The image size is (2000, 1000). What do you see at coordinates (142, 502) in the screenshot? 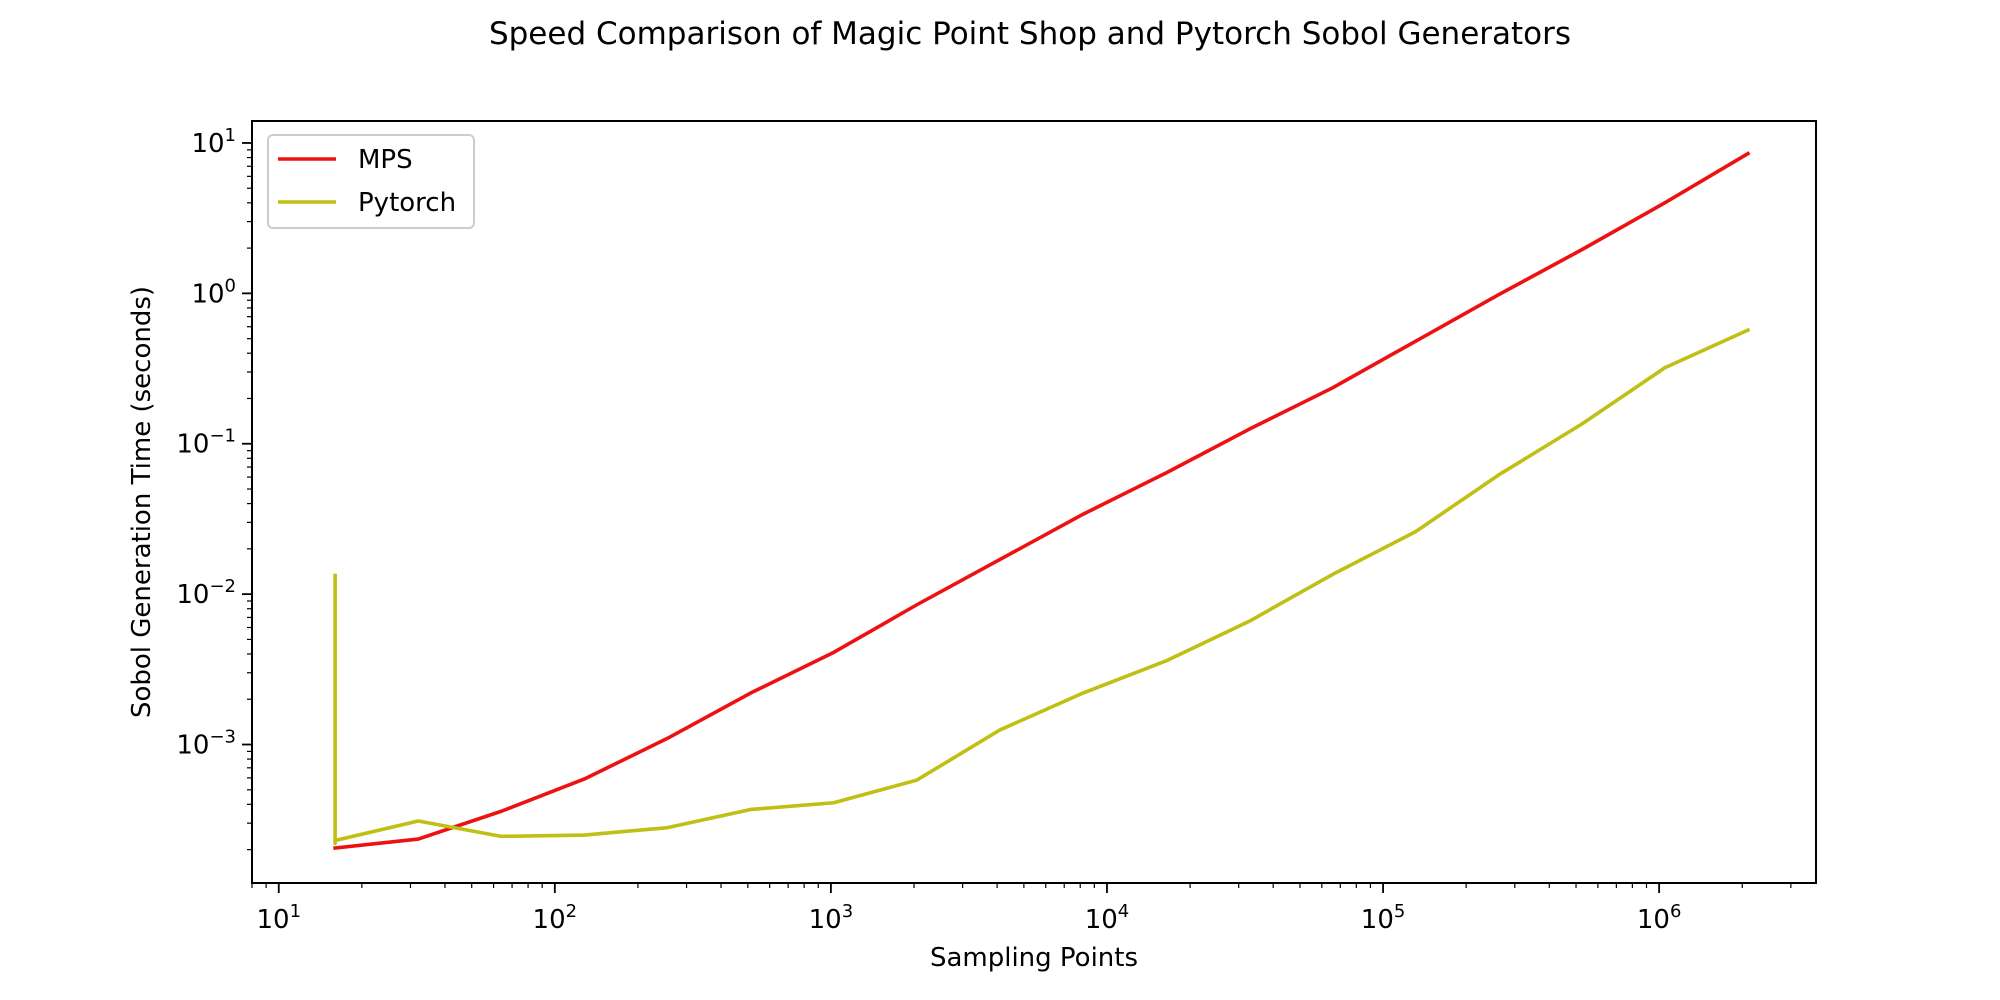
I see `y-axis-label: Sobol Generation Time (seconds)` at bounding box center [142, 502].